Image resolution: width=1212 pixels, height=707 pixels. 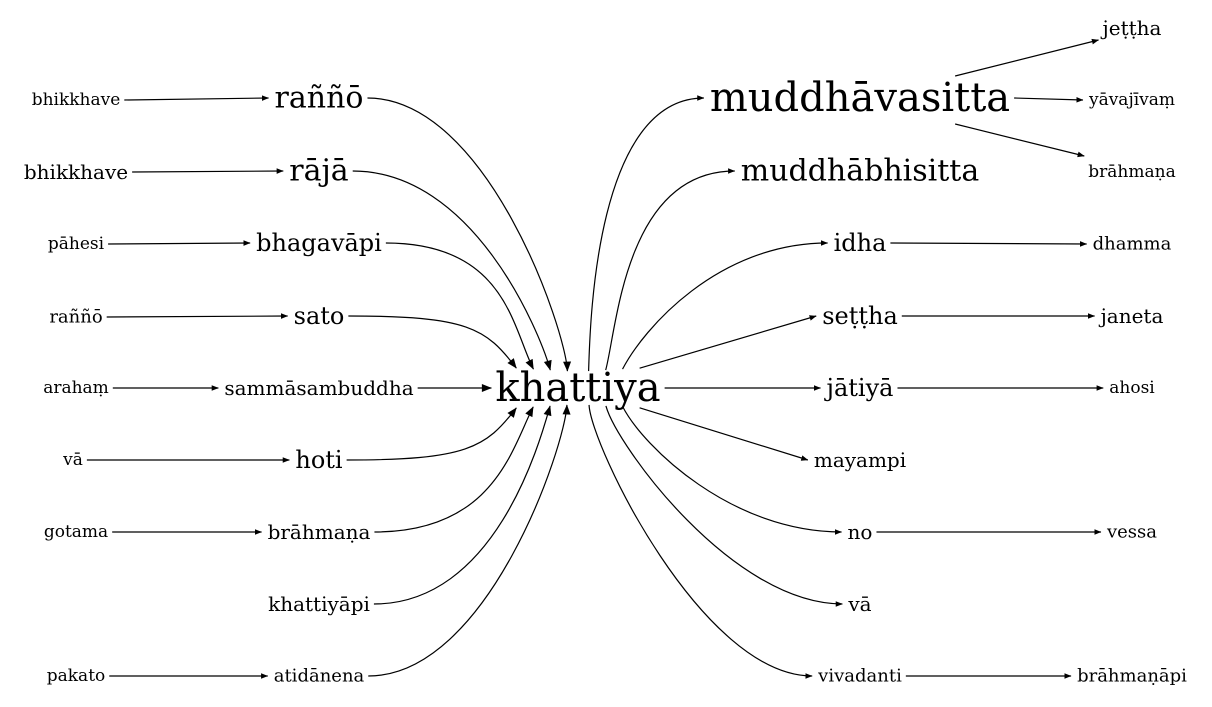 I want to click on edge-n-khattiyapi-to-center, so click(x=462, y=505).